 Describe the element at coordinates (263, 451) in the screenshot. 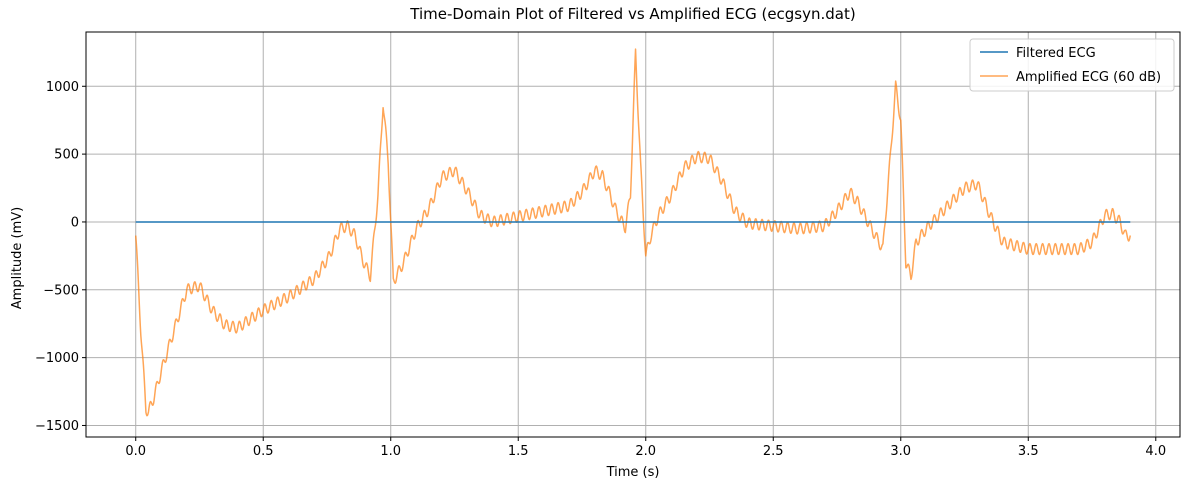

I see `x-tick-label: 0.5` at that location.